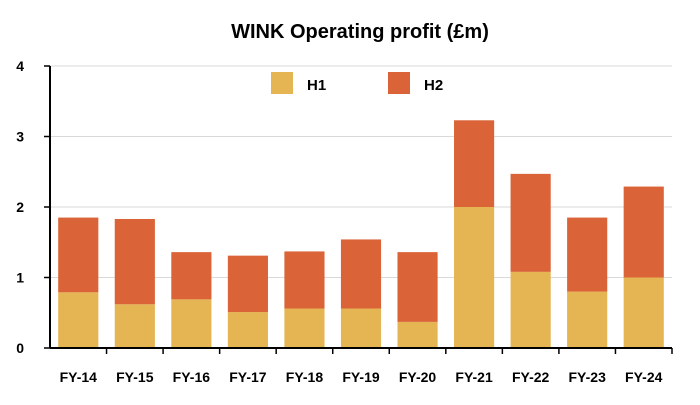  What do you see at coordinates (357, 83) in the screenshot?
I see `legend: H1 H2` at bounding box center [357, 83].